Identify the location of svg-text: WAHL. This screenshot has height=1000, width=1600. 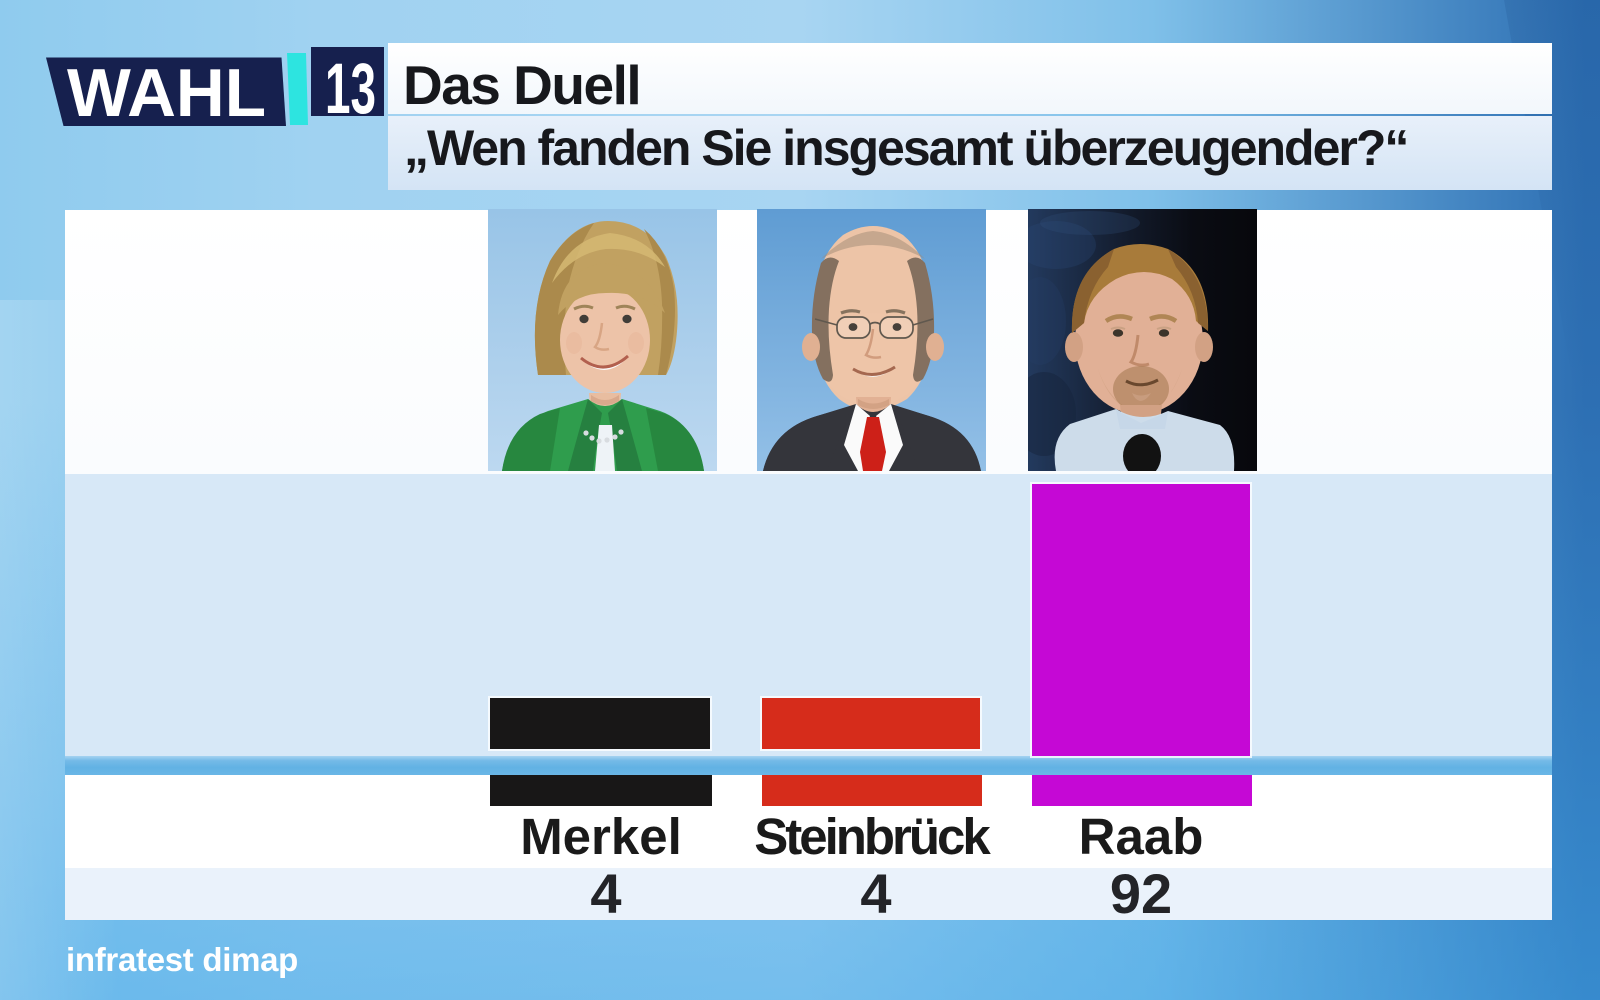
(166, 93).